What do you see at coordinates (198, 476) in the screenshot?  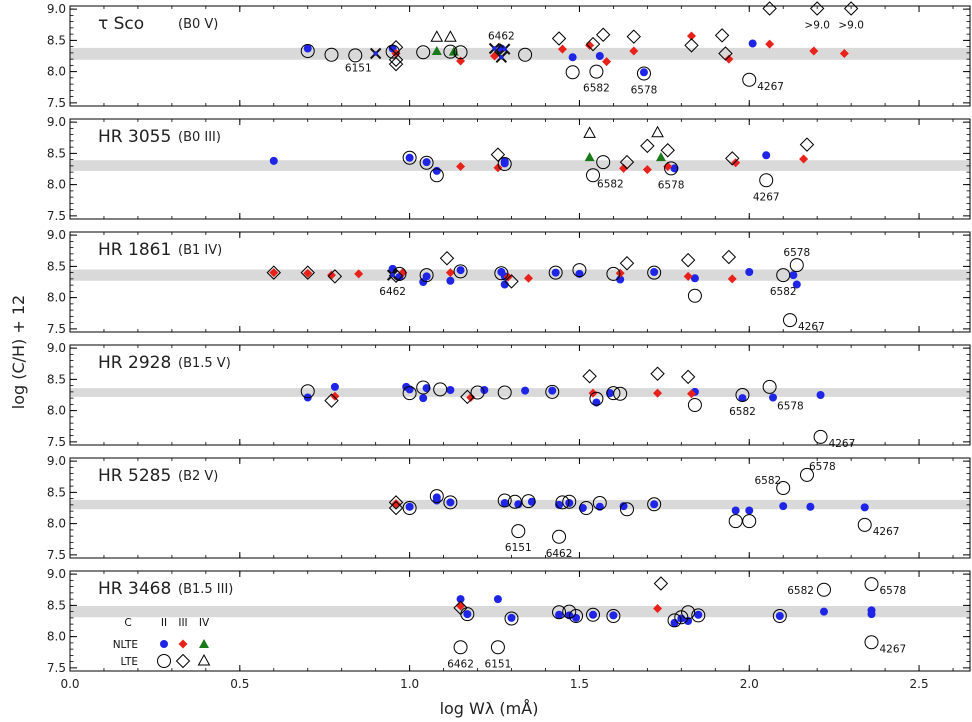 I see `panel-subtitle: (B2 V)` at bounding box center [198, 476].